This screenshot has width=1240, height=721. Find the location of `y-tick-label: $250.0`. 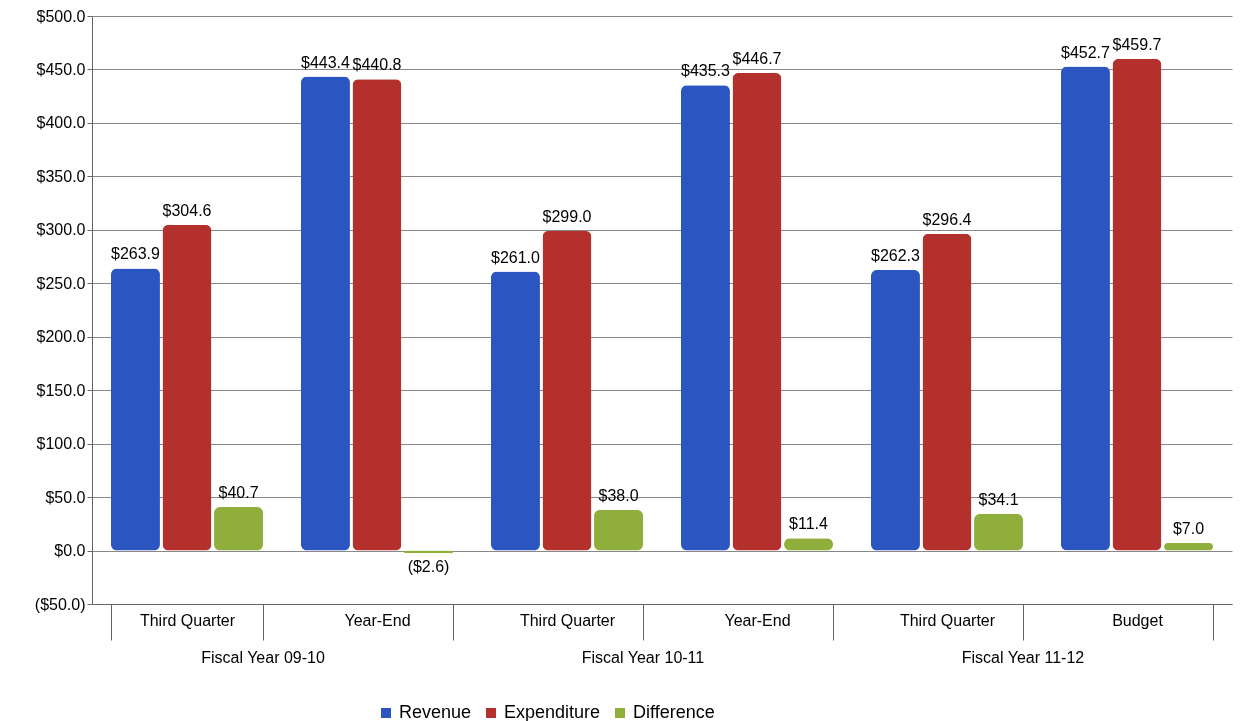

y-tick-label: $250.0 is located at coordinates (61, 283).